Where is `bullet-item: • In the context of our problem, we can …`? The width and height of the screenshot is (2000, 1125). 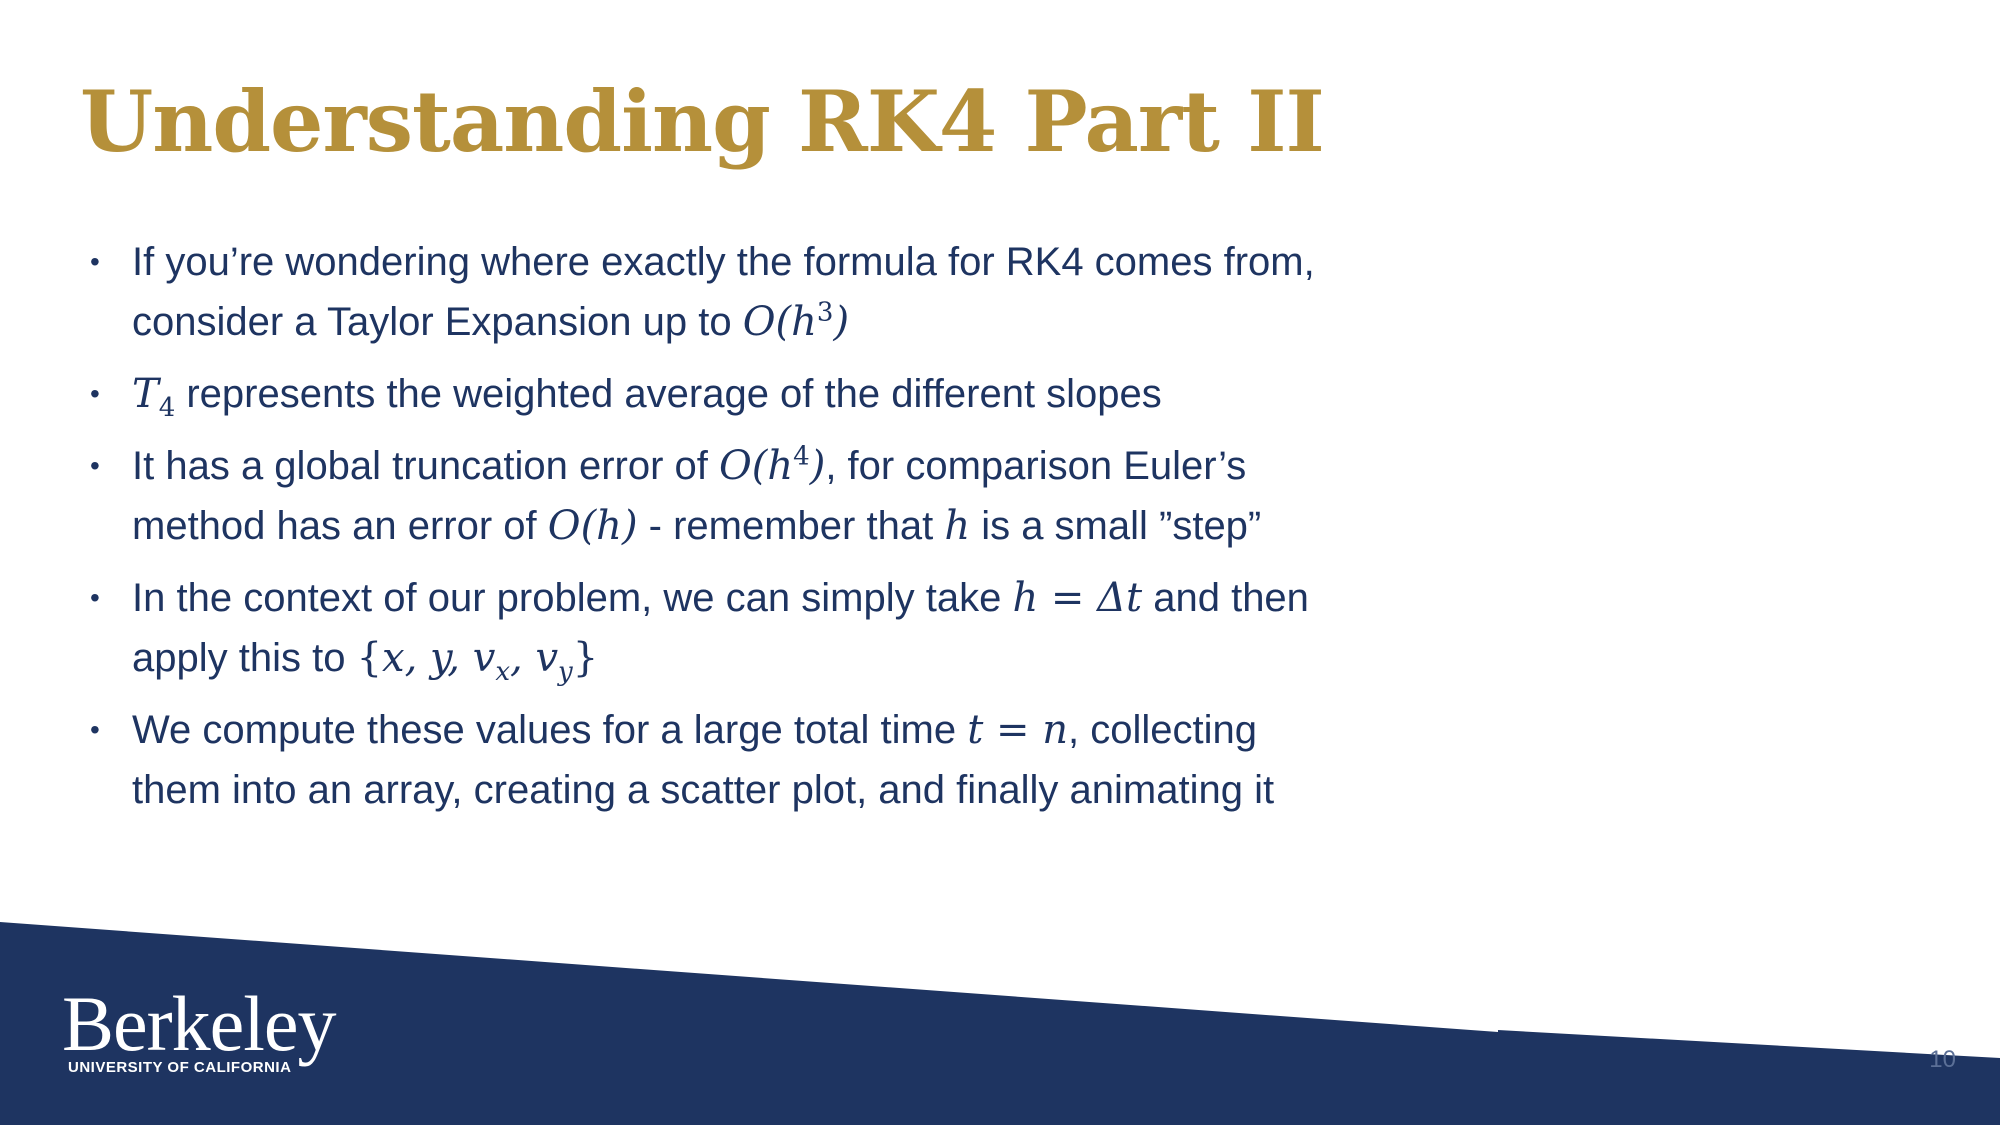 bullet-item: • In the context of our problem, we can … is located at coordinates (768, 628).